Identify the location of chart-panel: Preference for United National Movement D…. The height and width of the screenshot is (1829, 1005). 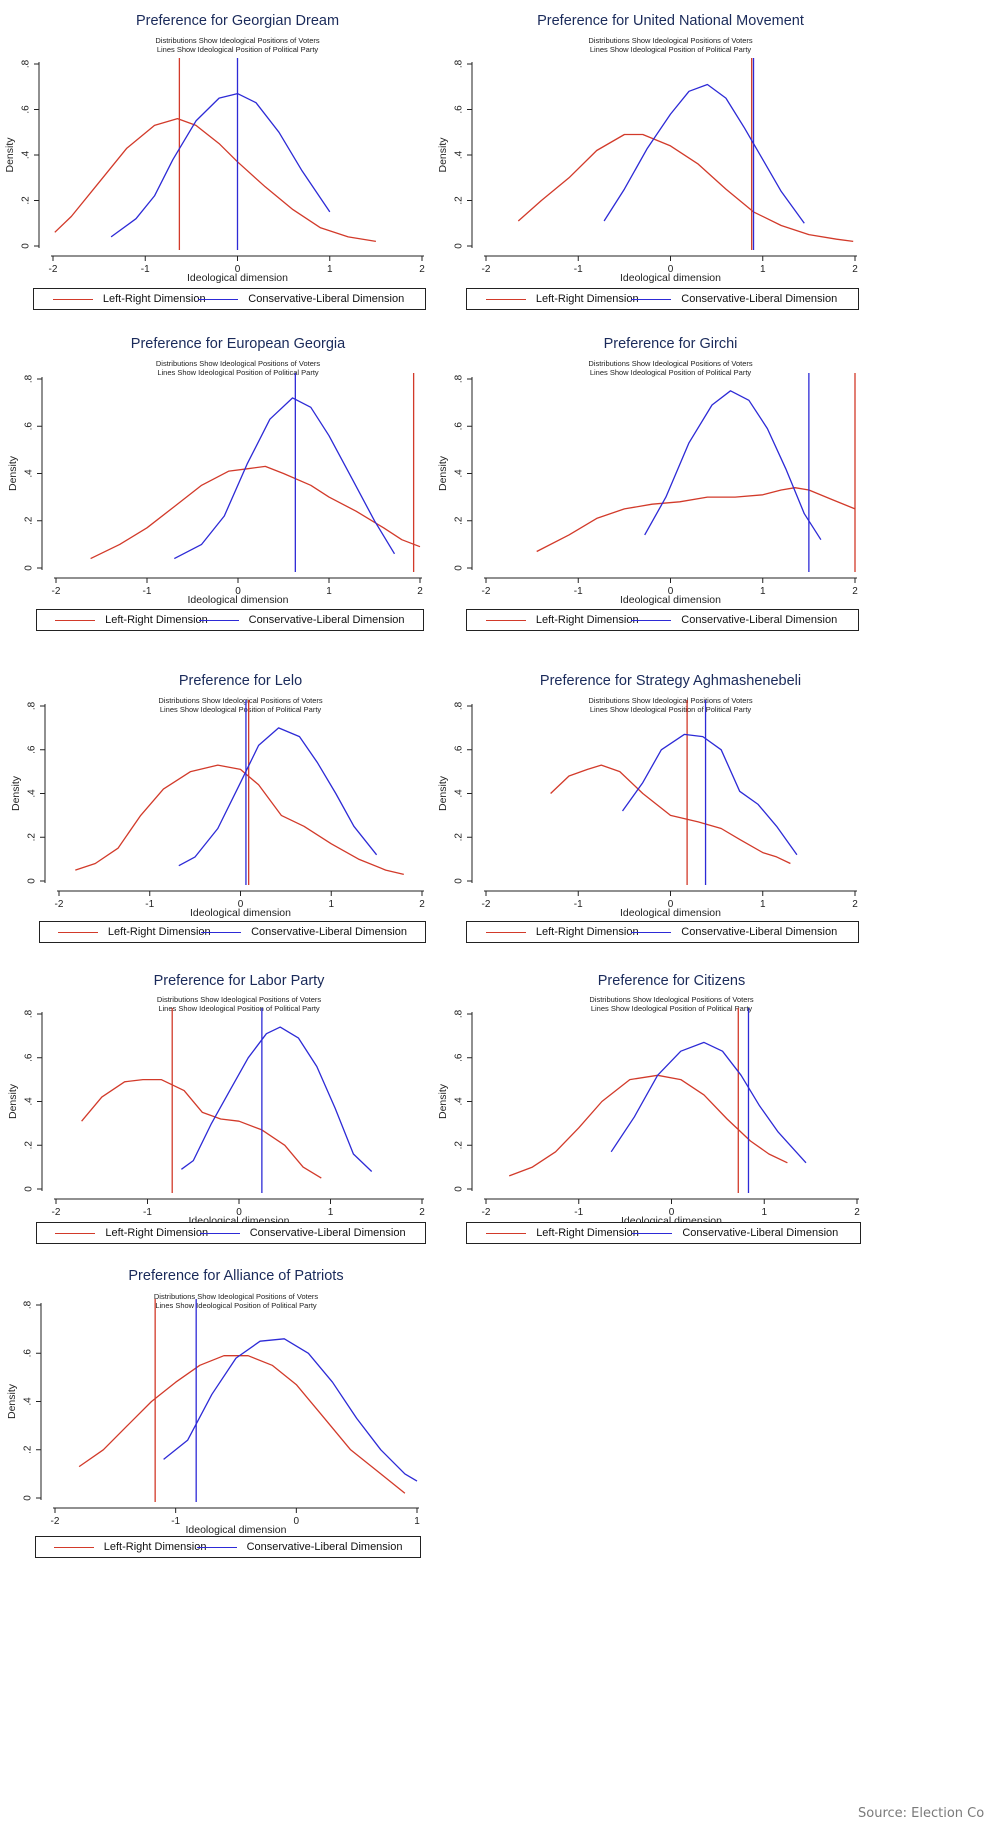
(652, 160).